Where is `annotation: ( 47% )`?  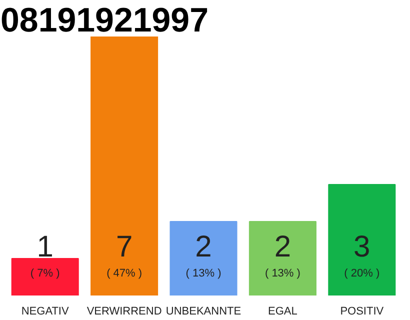 annotation: ( 47% ) is located at coordinates (124, 273).